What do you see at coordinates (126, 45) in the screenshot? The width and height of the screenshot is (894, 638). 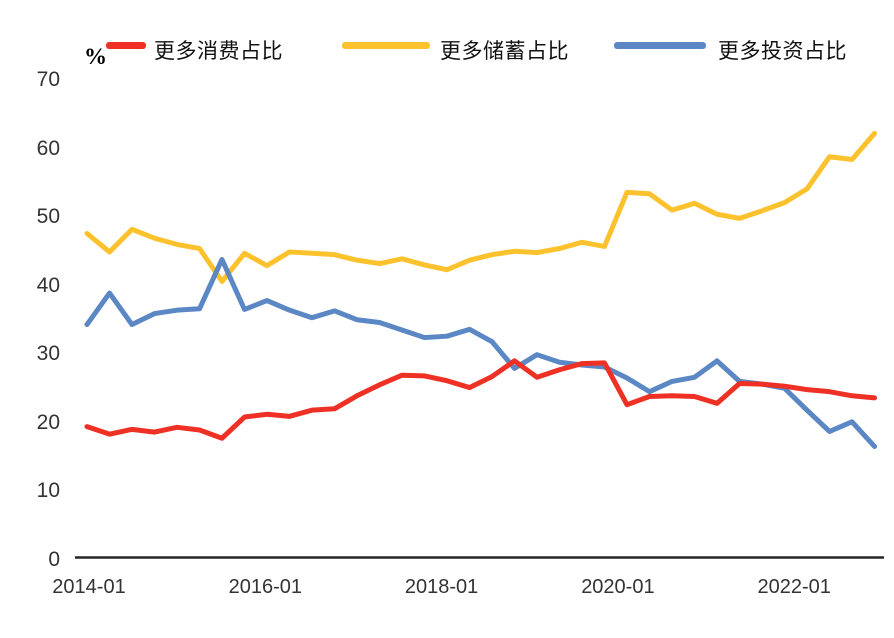 I see `consumption-line-swatch` at bounding box center [126, 45].